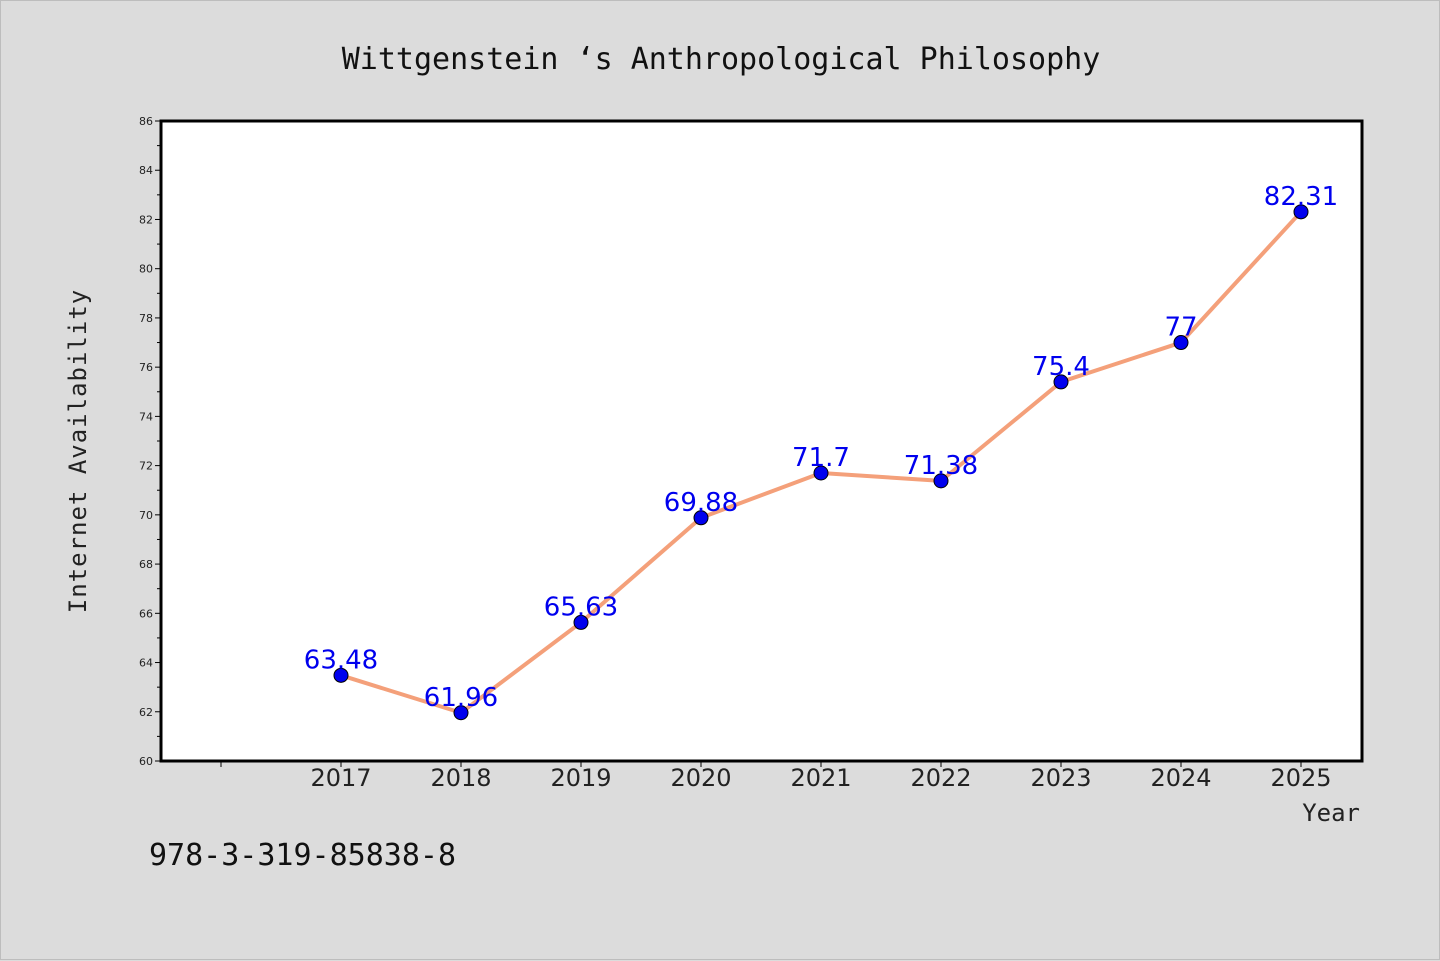  I want to click on data-label: 63.48, so click(341, 660).